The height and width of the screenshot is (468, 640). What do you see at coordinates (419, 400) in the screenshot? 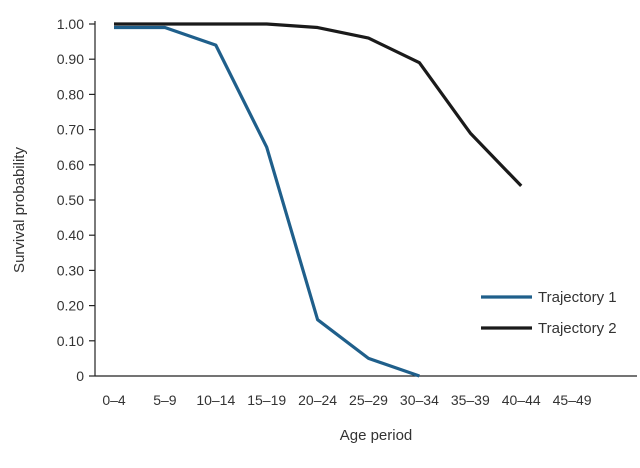
I see `x-tick-label: 30–34` at bounding box center [419, 400].